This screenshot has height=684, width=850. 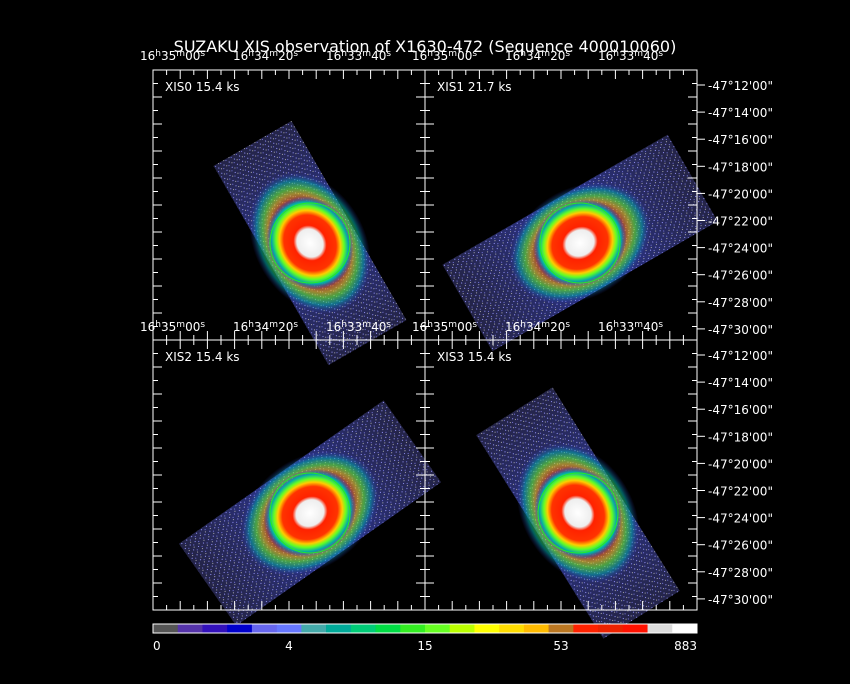 What do you see at coordinates (157, 646) in the screenshot?
I see `colorbar-label: 0` at bounding box center [157, 646].